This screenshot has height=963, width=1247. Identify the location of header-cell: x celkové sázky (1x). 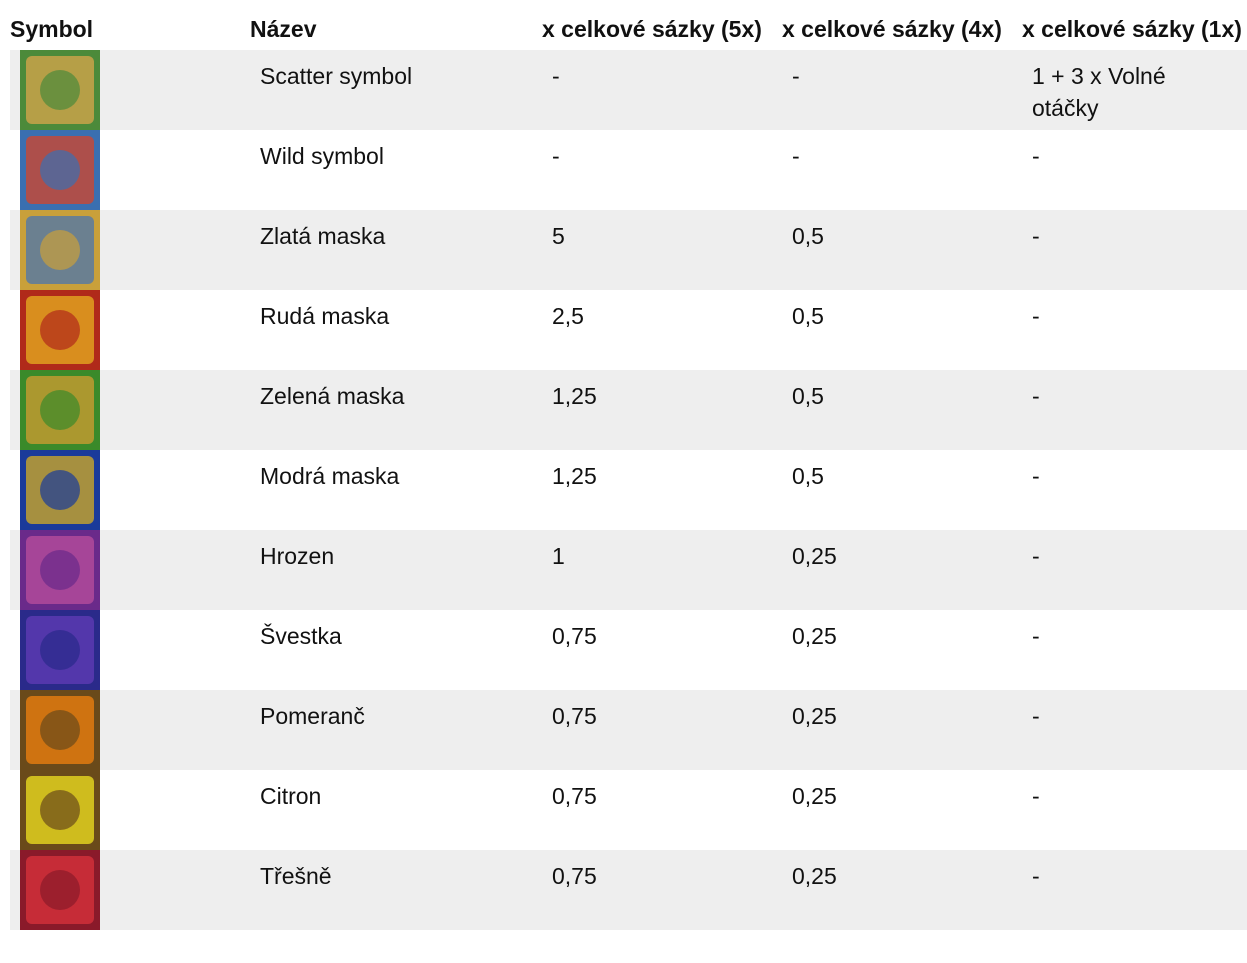
(1132, 29).